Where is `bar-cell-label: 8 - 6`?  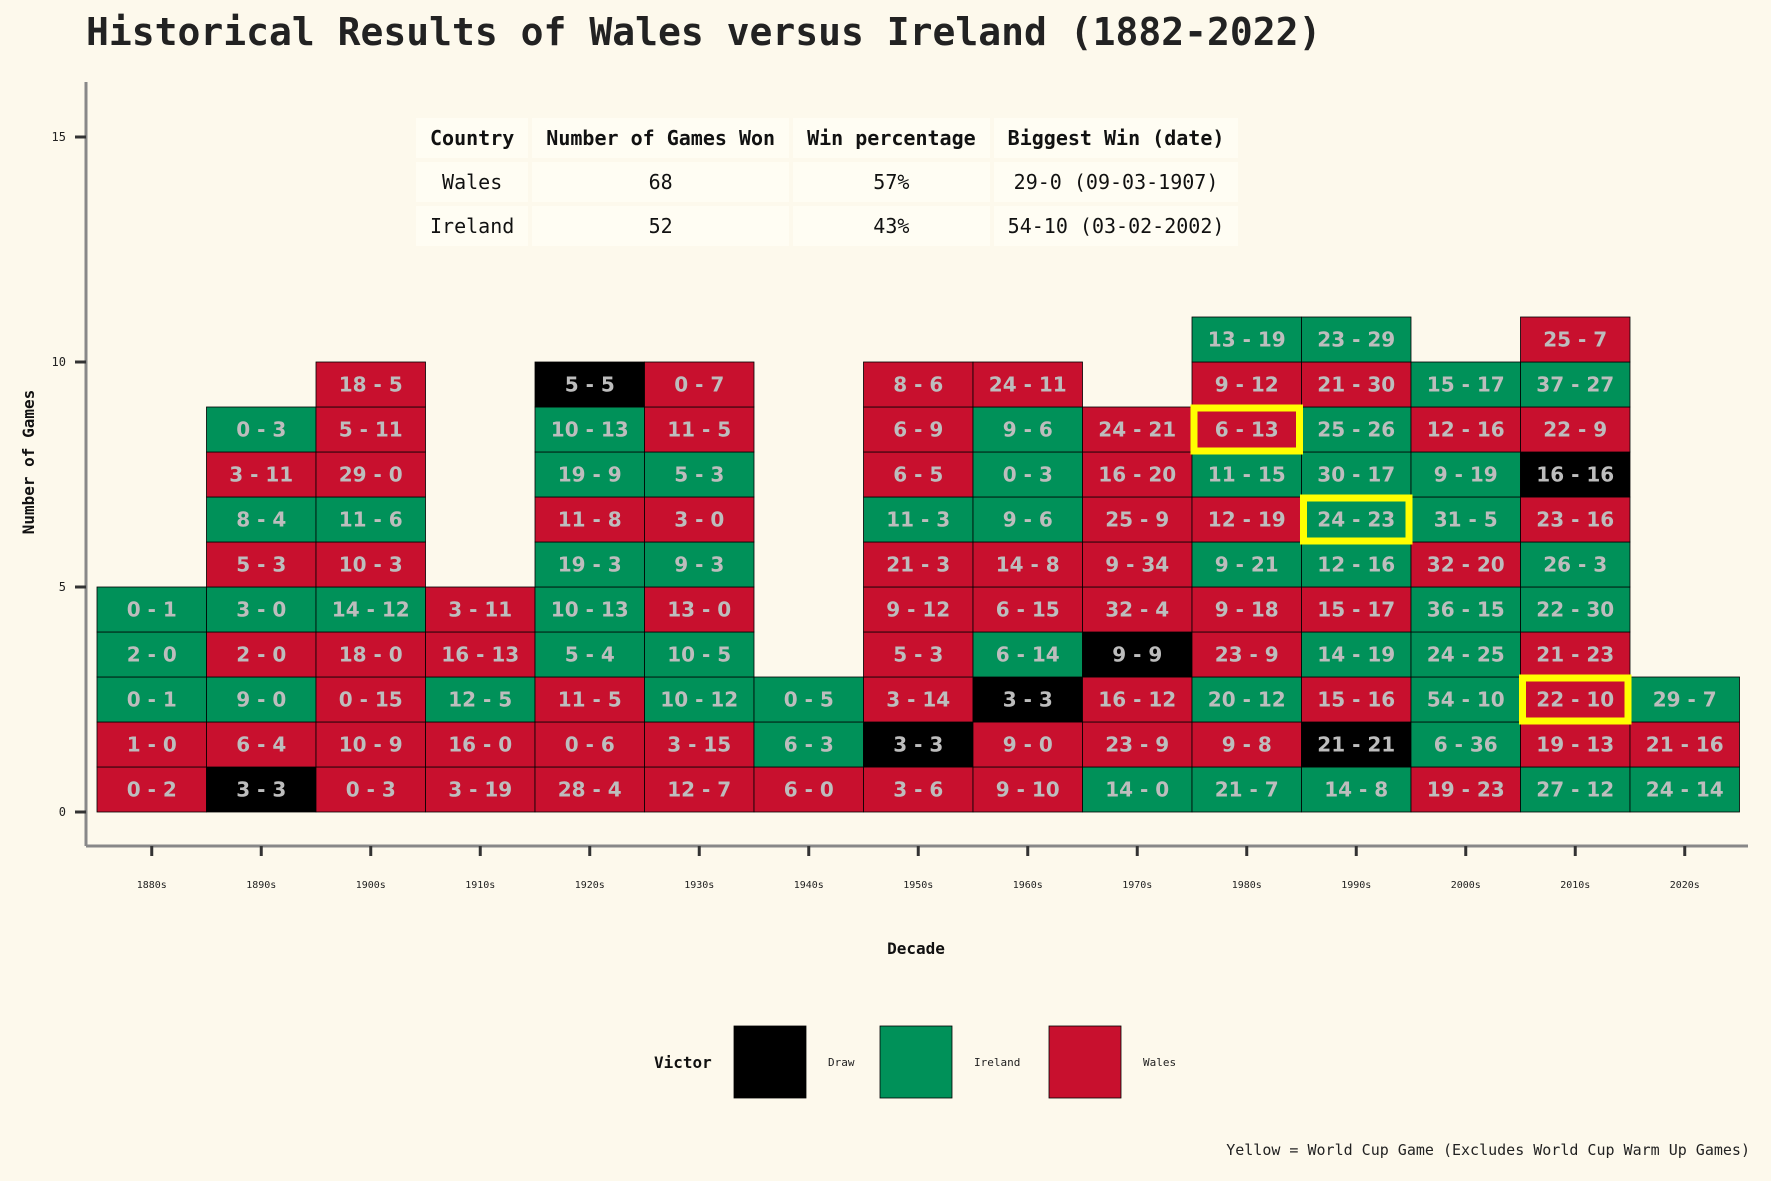
bar-cell-label: 8 - 6 is located at coordinates (918, 385).